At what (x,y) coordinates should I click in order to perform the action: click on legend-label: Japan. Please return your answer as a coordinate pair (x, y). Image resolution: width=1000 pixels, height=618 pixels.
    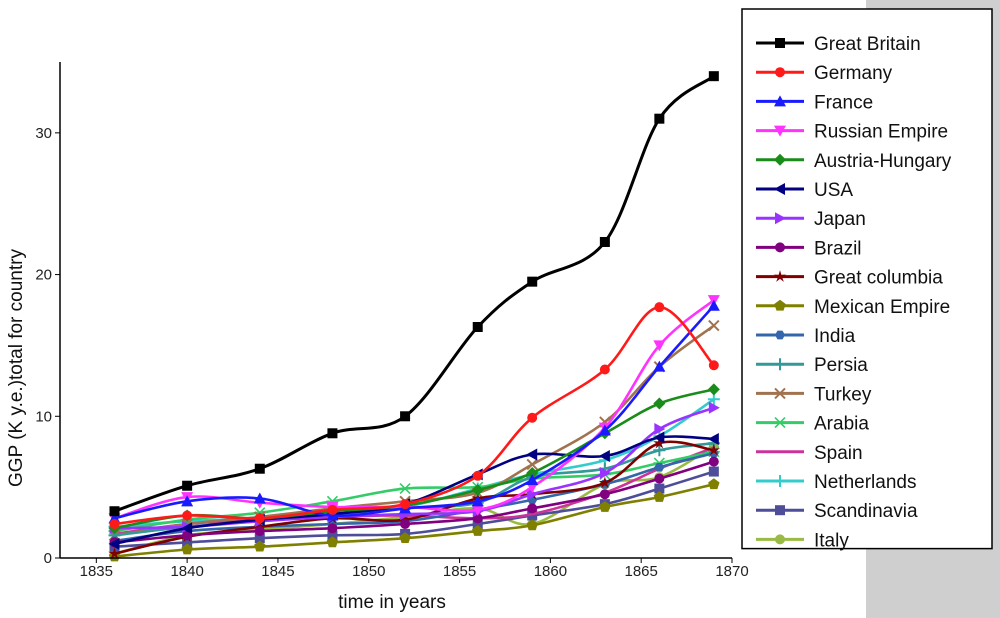
    Looking at the image, I should click on (840, 219).